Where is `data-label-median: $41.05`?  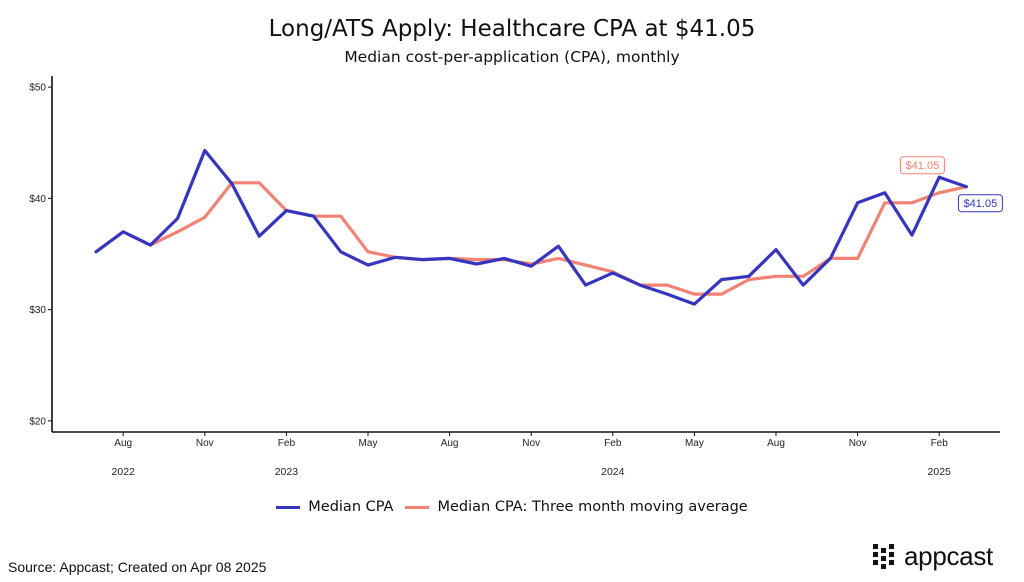
data-label-median: $41.05 is located at coordinates (981, 204).